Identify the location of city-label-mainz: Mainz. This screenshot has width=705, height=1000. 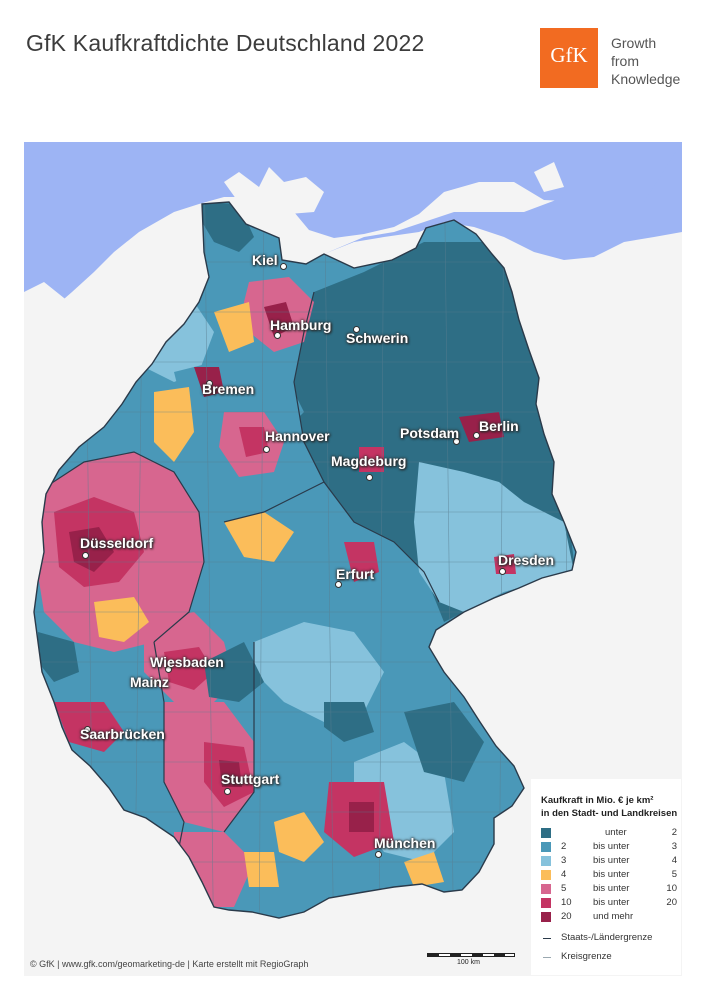
(149, 682).